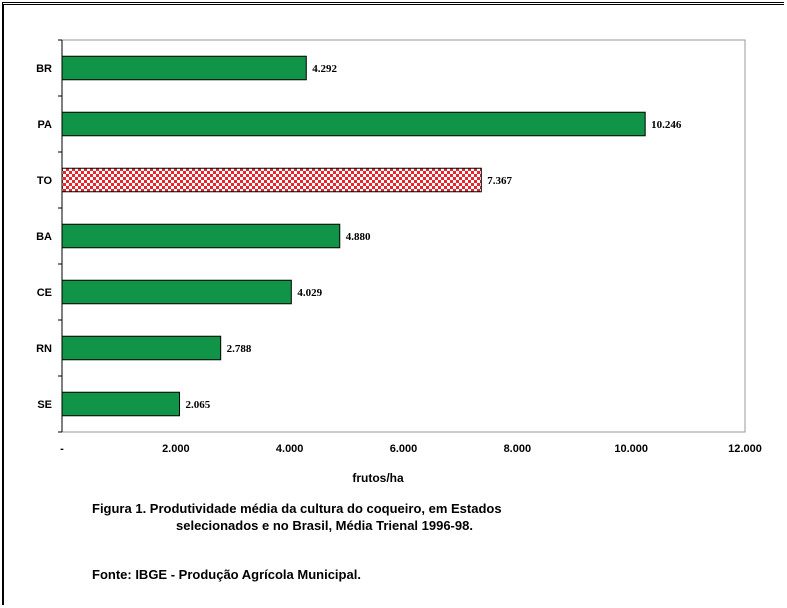  I want to click on category-label-rn: RN, so click(44, 349).